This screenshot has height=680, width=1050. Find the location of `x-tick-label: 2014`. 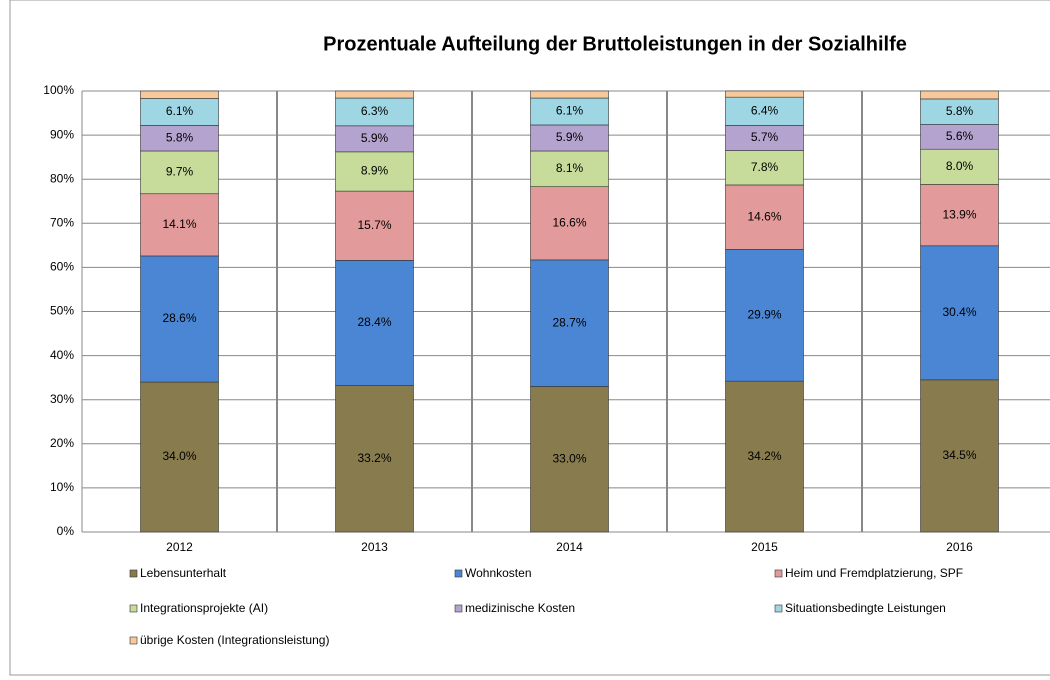

x-tick-label: 2014 is located at coordinates (569, 547).